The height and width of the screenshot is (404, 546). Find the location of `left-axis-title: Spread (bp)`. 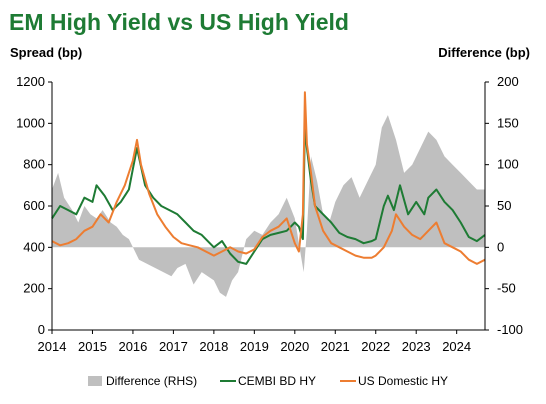

left-axis-title: Spread (bp) is located at coordinates (46, 52).